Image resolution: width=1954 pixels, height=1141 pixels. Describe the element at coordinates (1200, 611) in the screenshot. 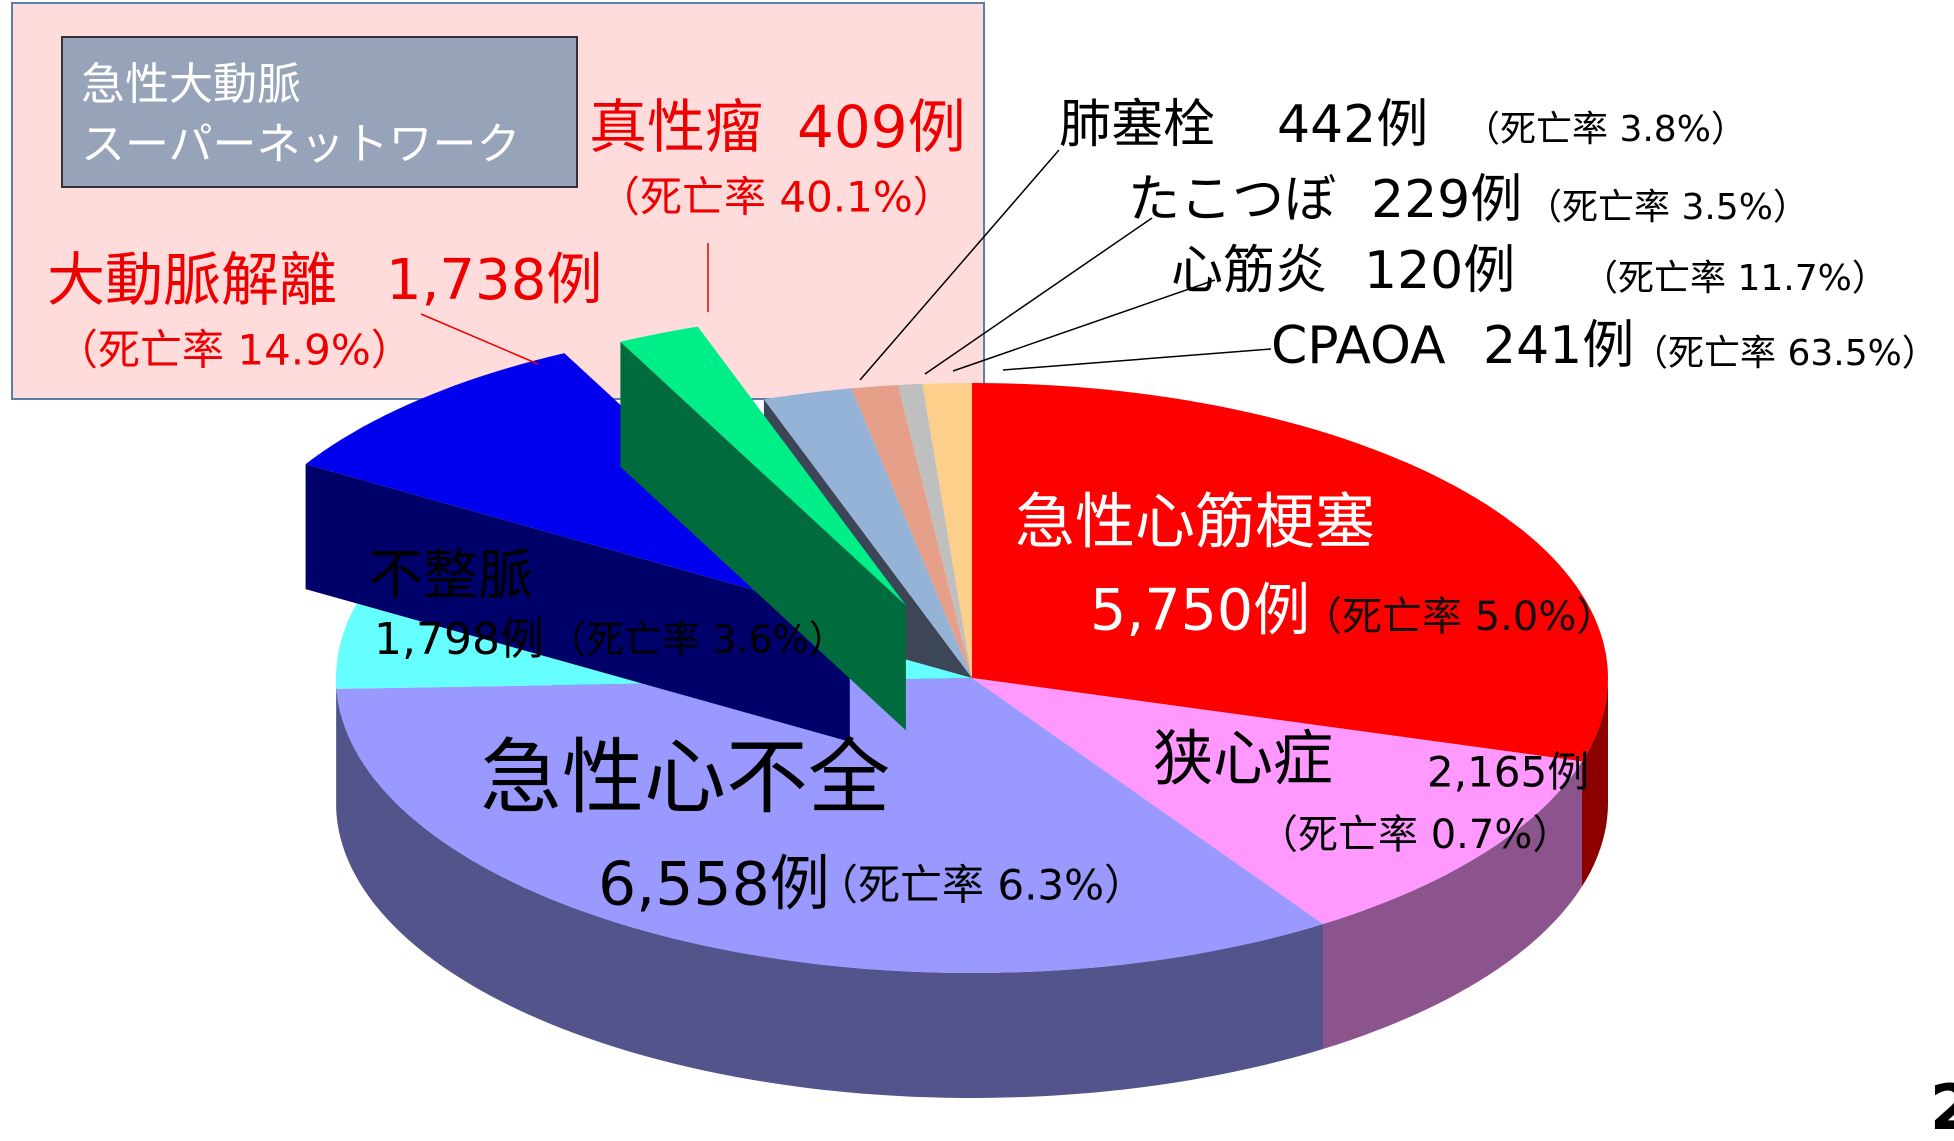

I see `value-label: 5,750例` at that location.